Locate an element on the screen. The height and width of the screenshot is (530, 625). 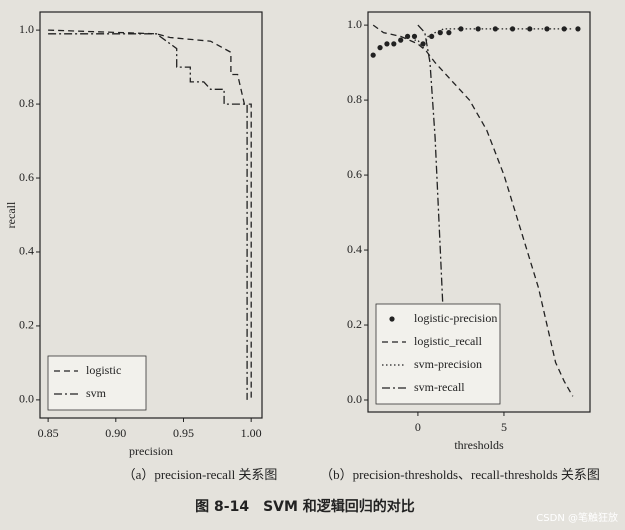
legend-label: svm is located at coordinates (96, 393).